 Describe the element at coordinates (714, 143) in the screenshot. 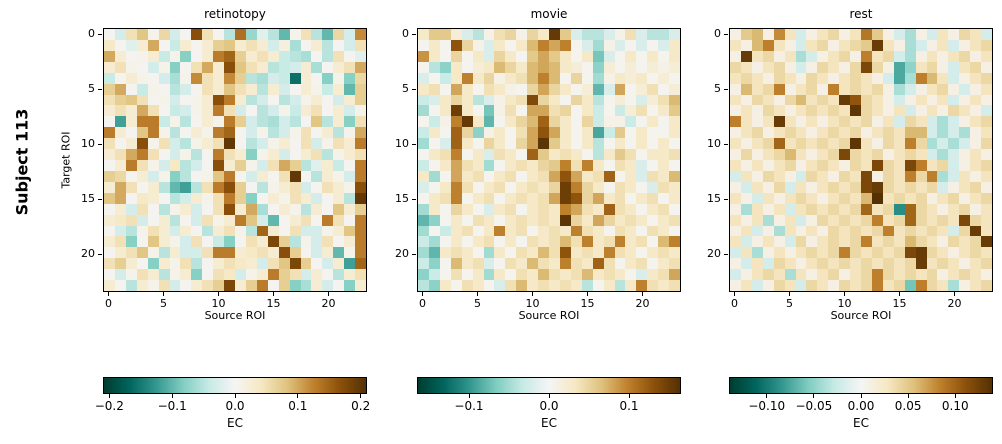

I see `y-tick-label: 10` at that location.